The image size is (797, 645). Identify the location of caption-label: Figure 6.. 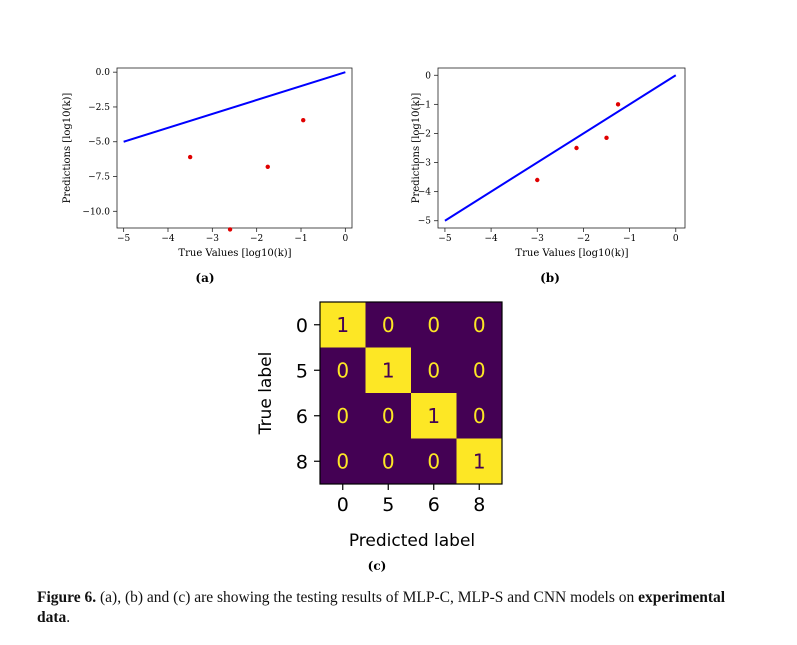
(67, 597).